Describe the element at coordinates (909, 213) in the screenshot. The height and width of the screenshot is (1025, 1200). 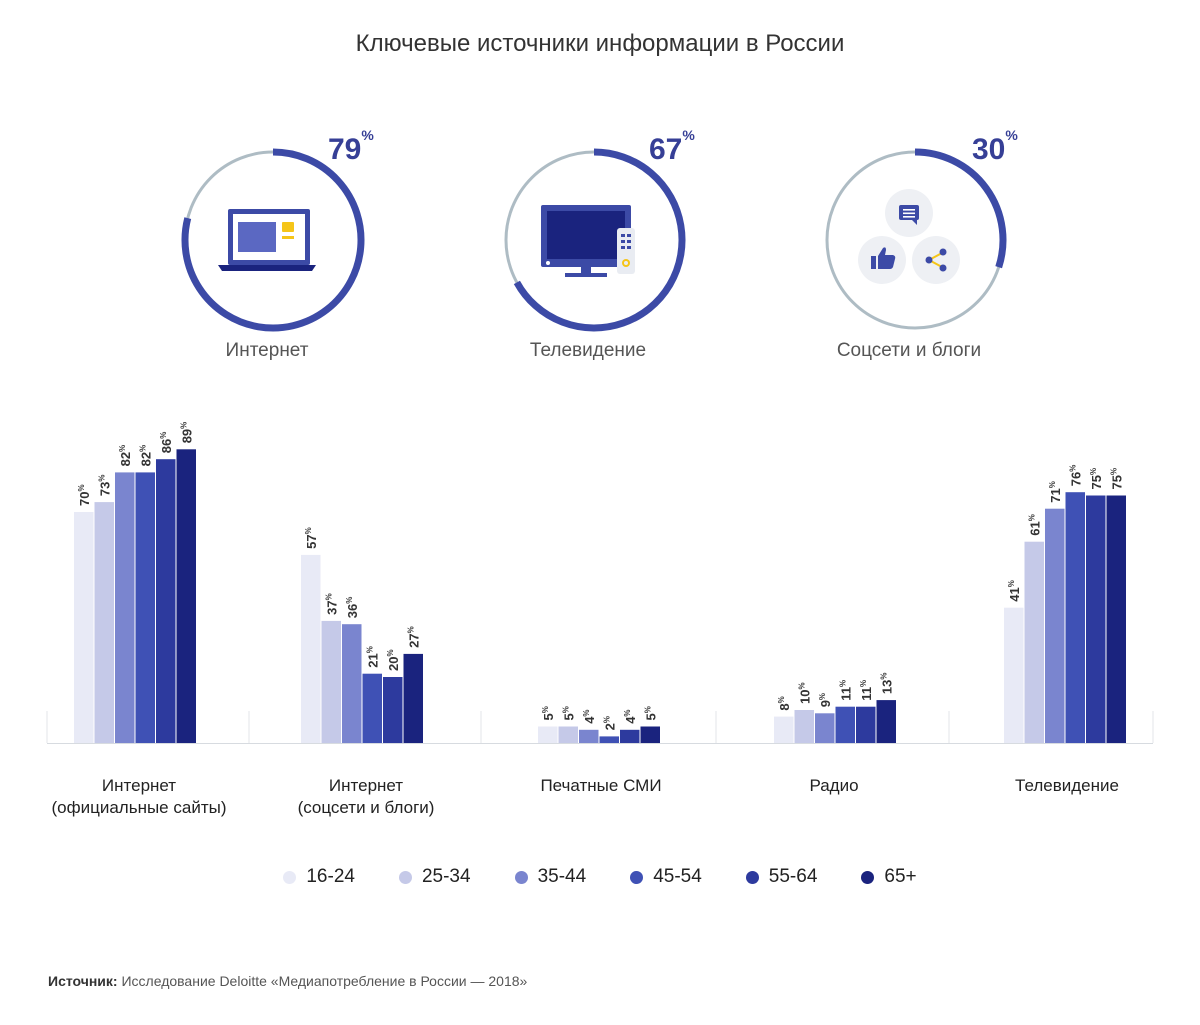
I see `chat-icon` at that location.